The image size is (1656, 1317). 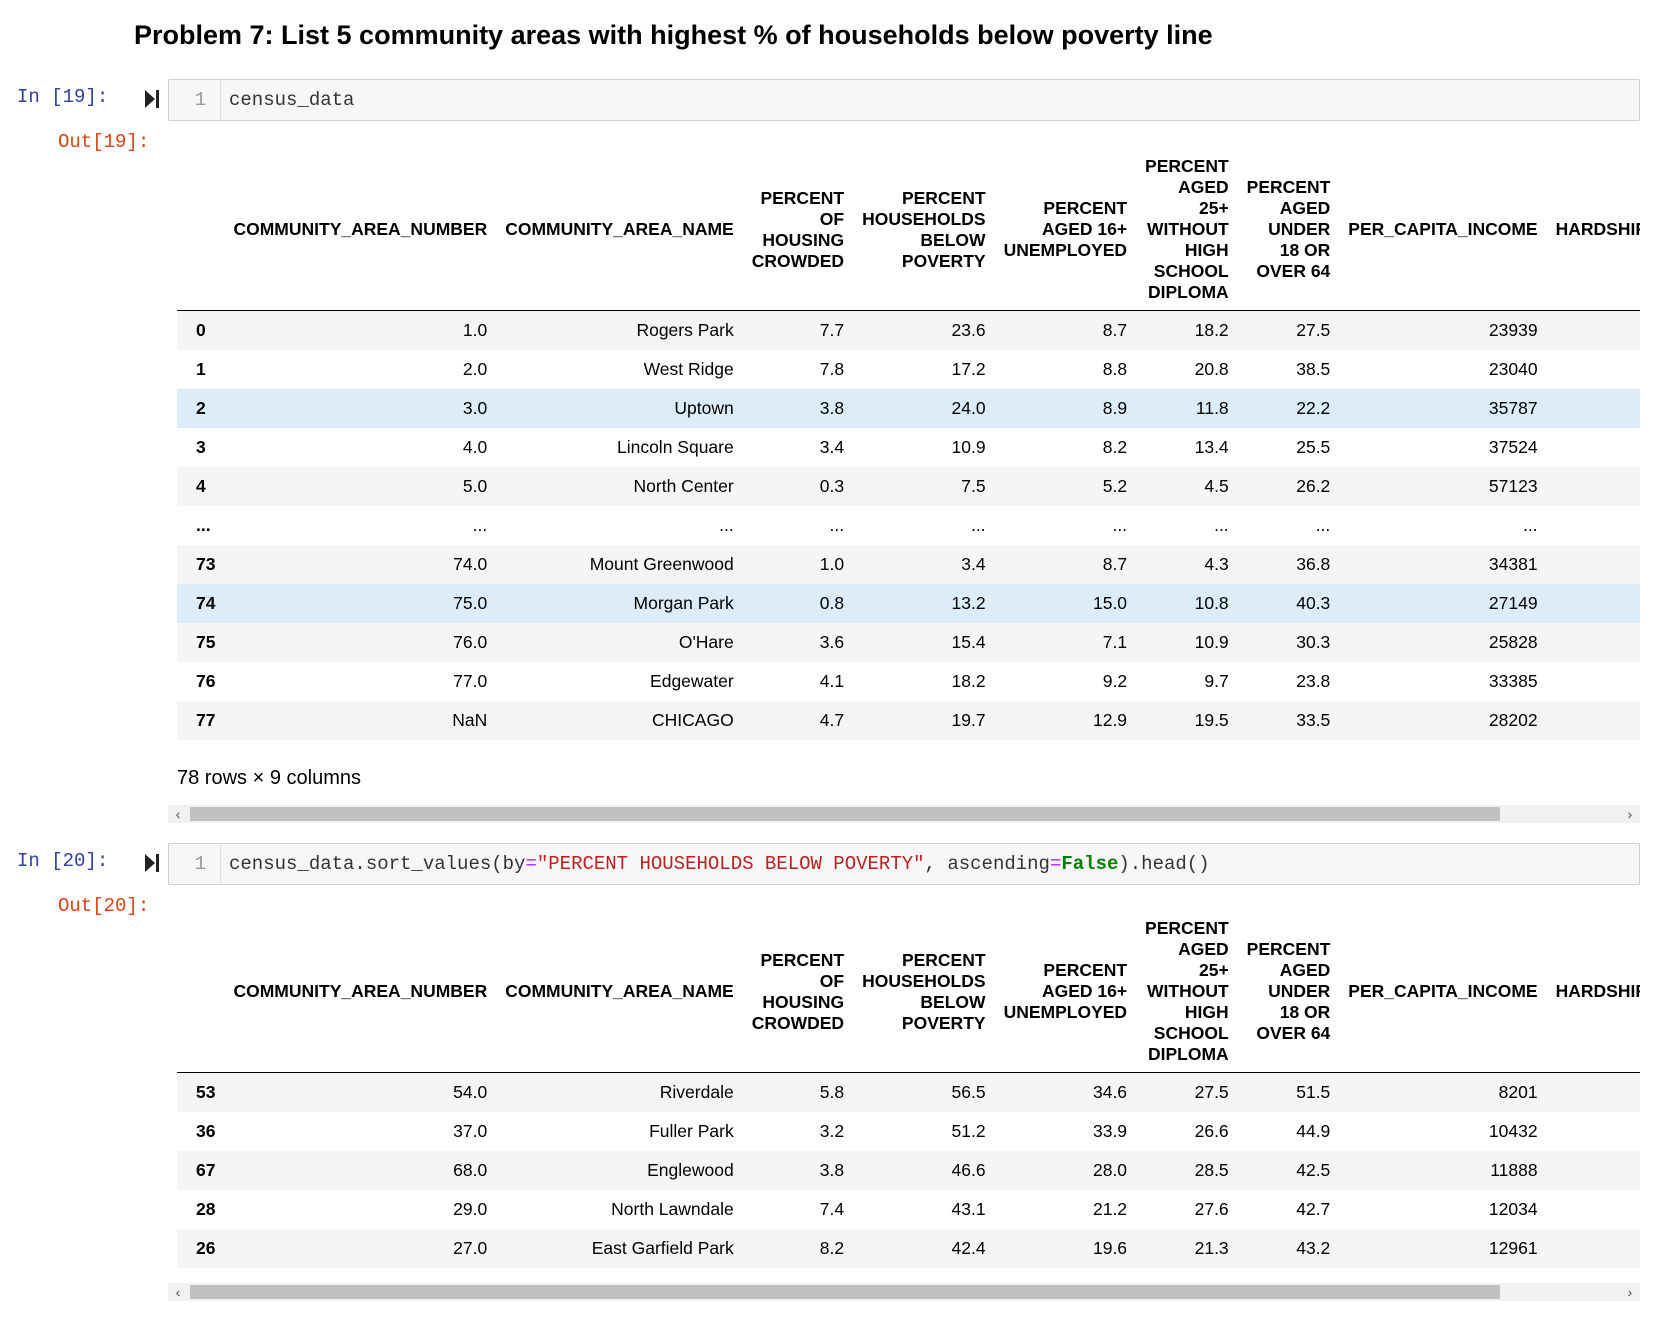 What do you see at coordinates (206, 641) in the screenshot?
I see `row-index: 75` at bounding box center [206, 641].